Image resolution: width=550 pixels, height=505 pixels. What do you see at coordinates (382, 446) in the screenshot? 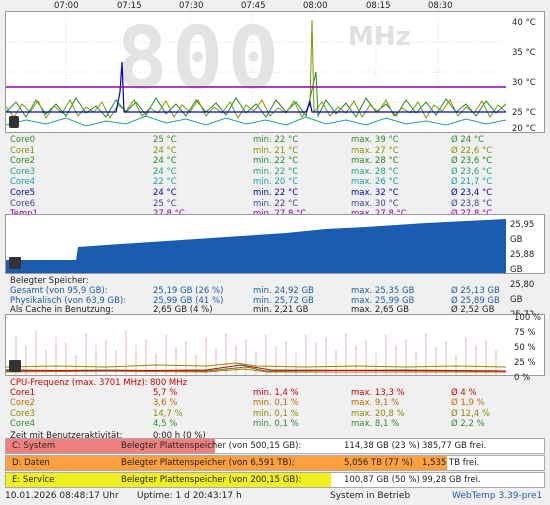
I see `disk-used: 114,38 GB (23 %)` at bounding box center [382, 446].